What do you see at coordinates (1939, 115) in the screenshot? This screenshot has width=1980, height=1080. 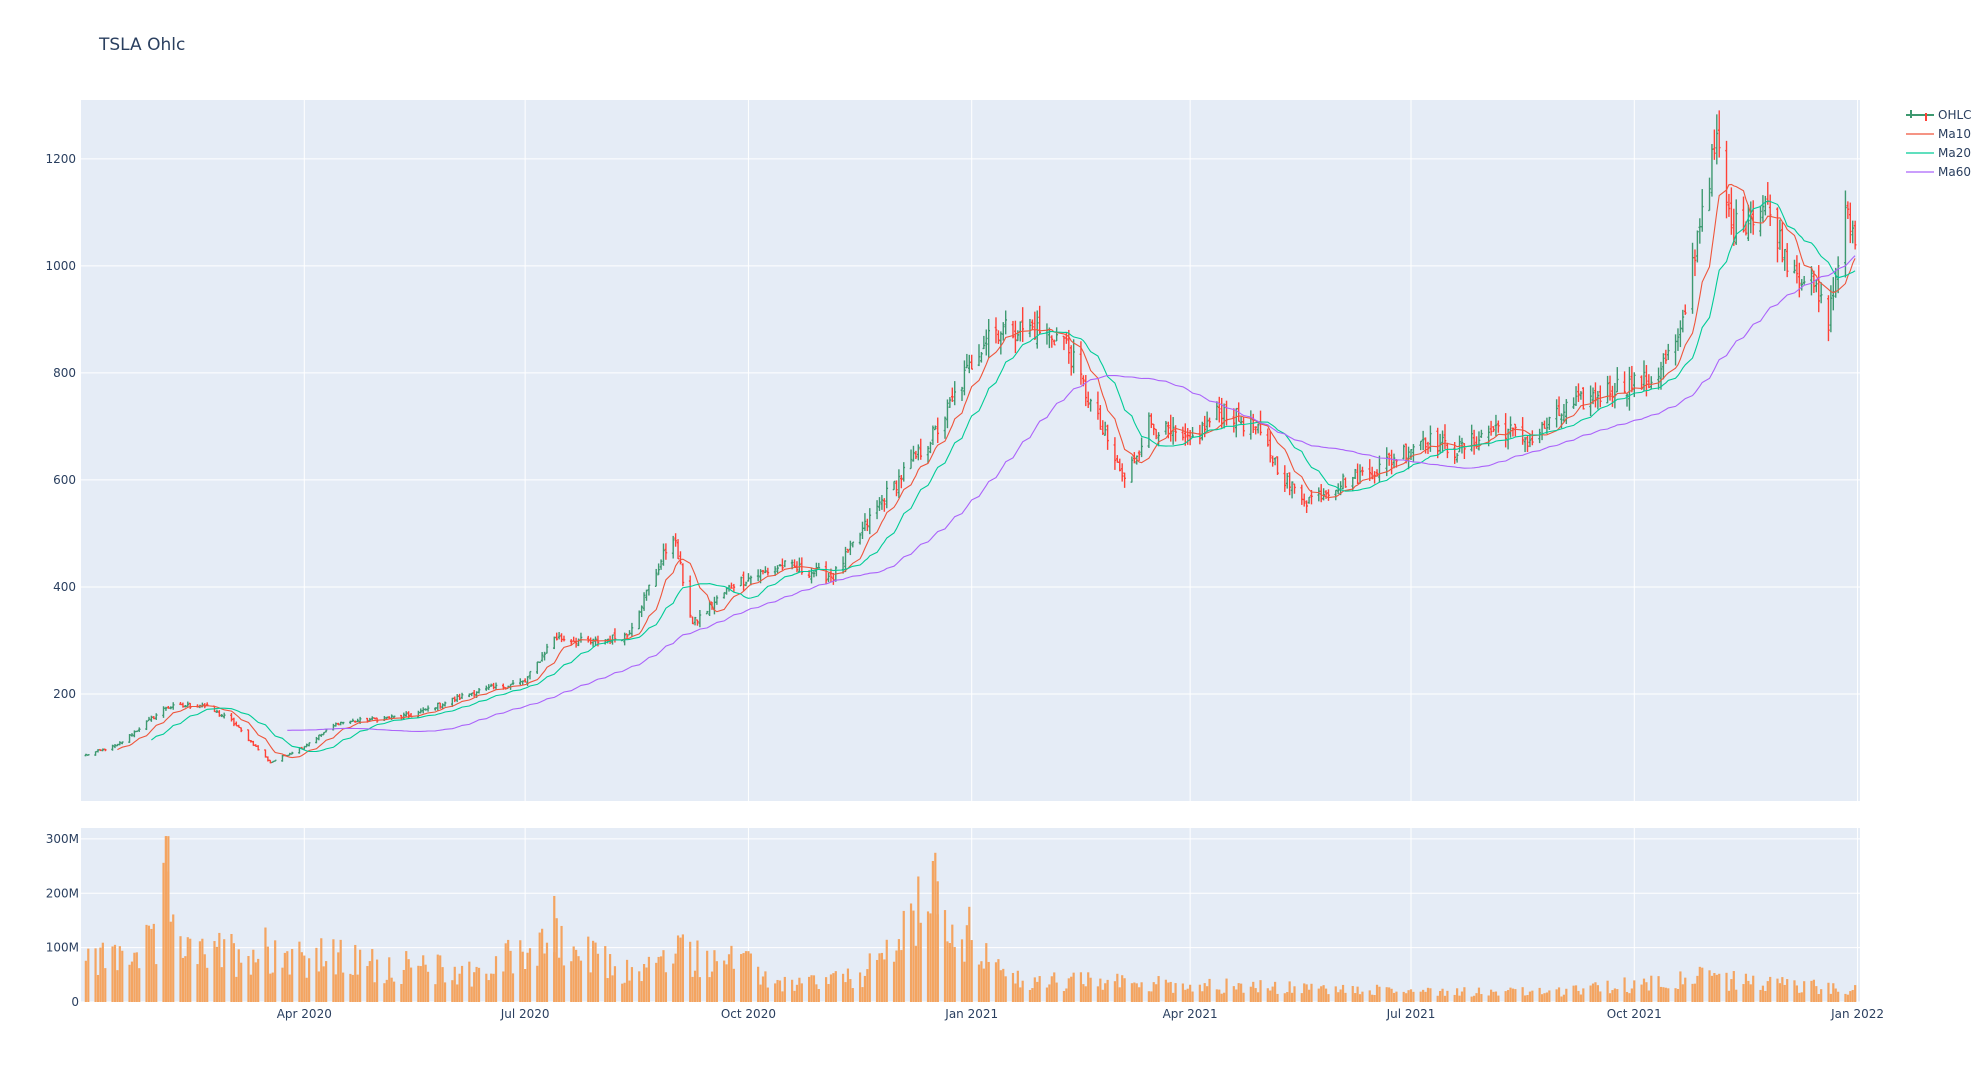 I see `legend-item-ohlc: OHLC` at bounding box center [1939, 115].